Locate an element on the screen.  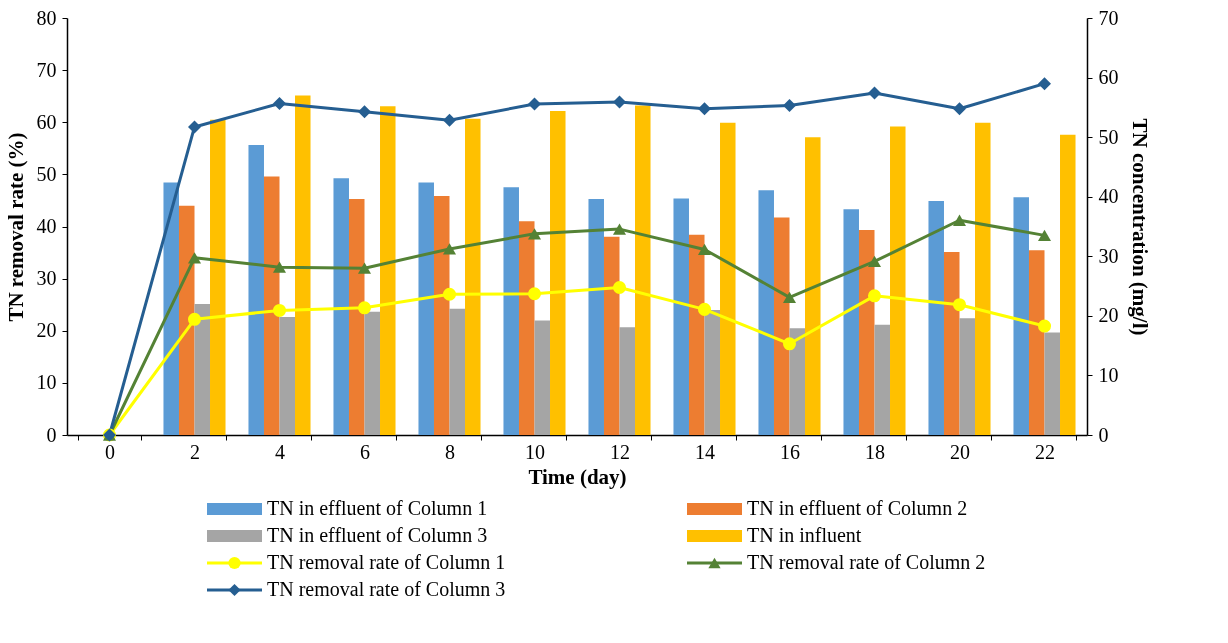
x-tick-label: 16 is located at coordinates (790, 451).